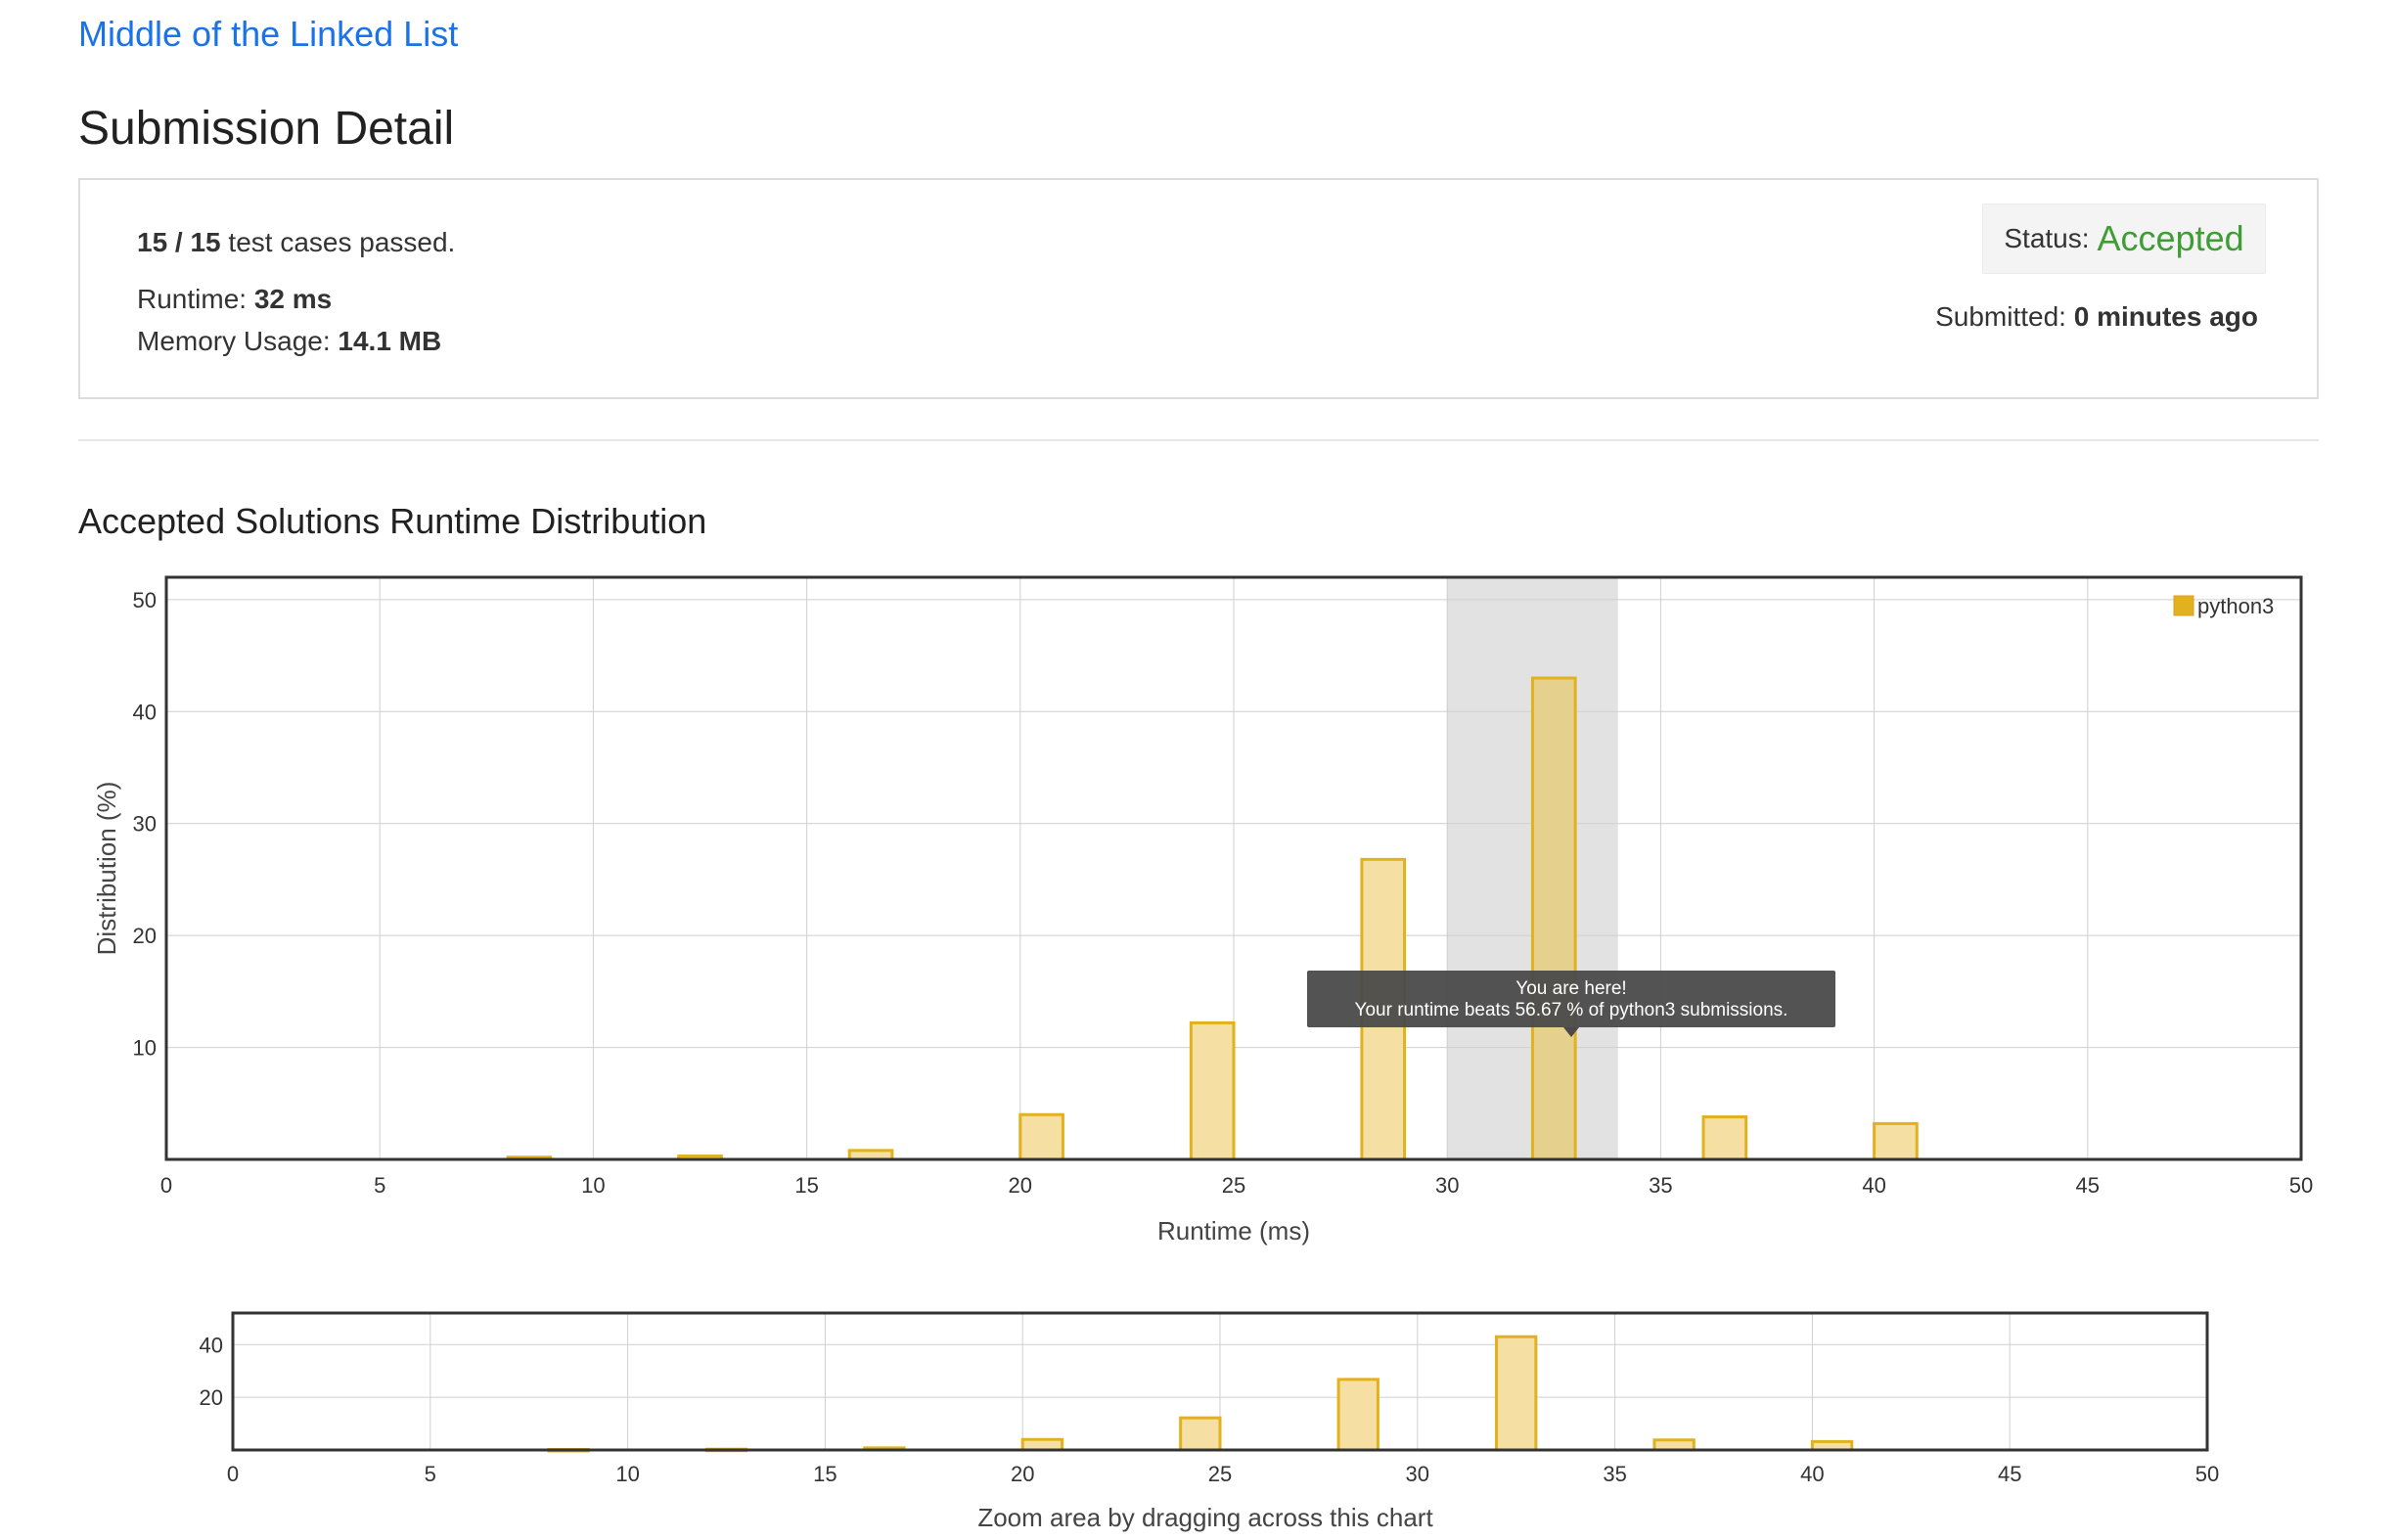  What do you see at coordinates (1447, 1185) in the screenshot?
I see `x-tick-label: 30` at bounding box center [1447, 1185].